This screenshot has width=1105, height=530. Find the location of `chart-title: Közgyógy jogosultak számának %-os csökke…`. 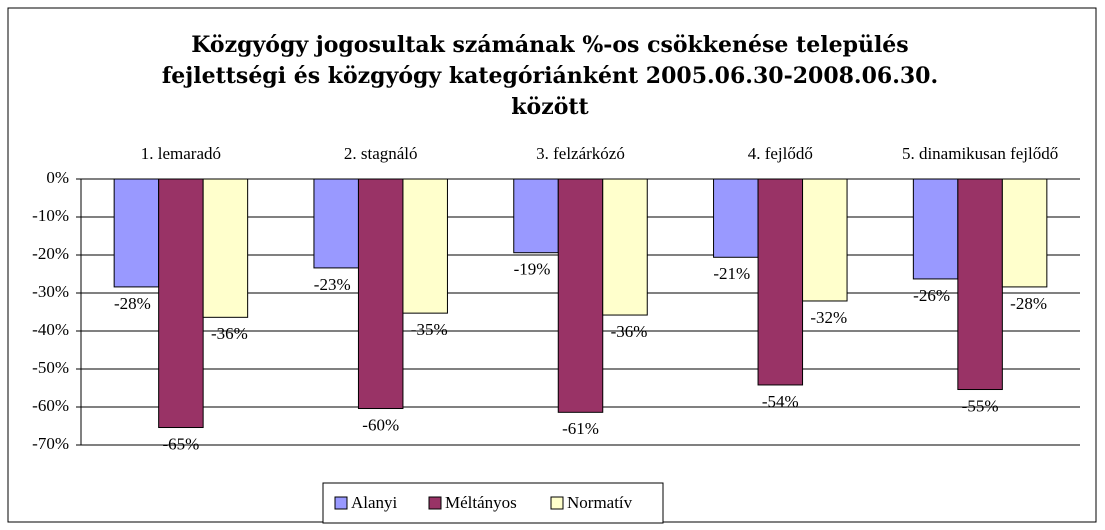

chart-title: Közgyógy jogosultak számának %-os csökke… is located at coordinates (550, 76).